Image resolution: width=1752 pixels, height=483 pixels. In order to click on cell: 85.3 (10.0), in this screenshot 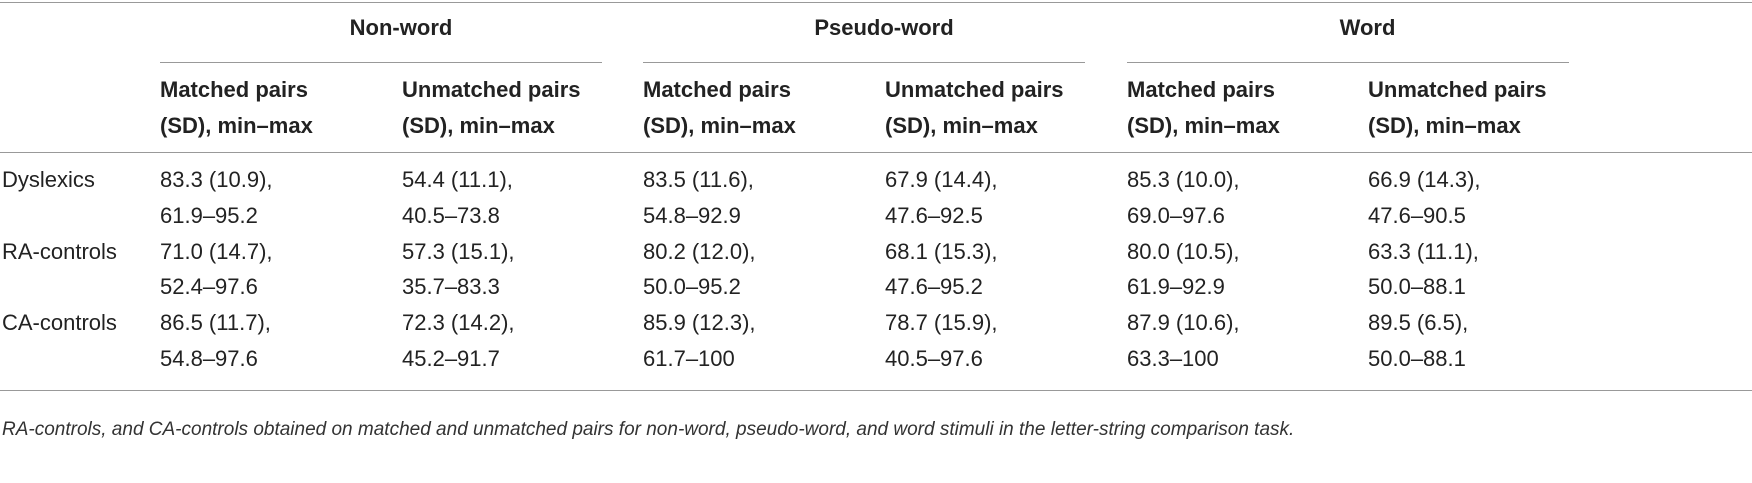, I will do `click(1183, 179)`.